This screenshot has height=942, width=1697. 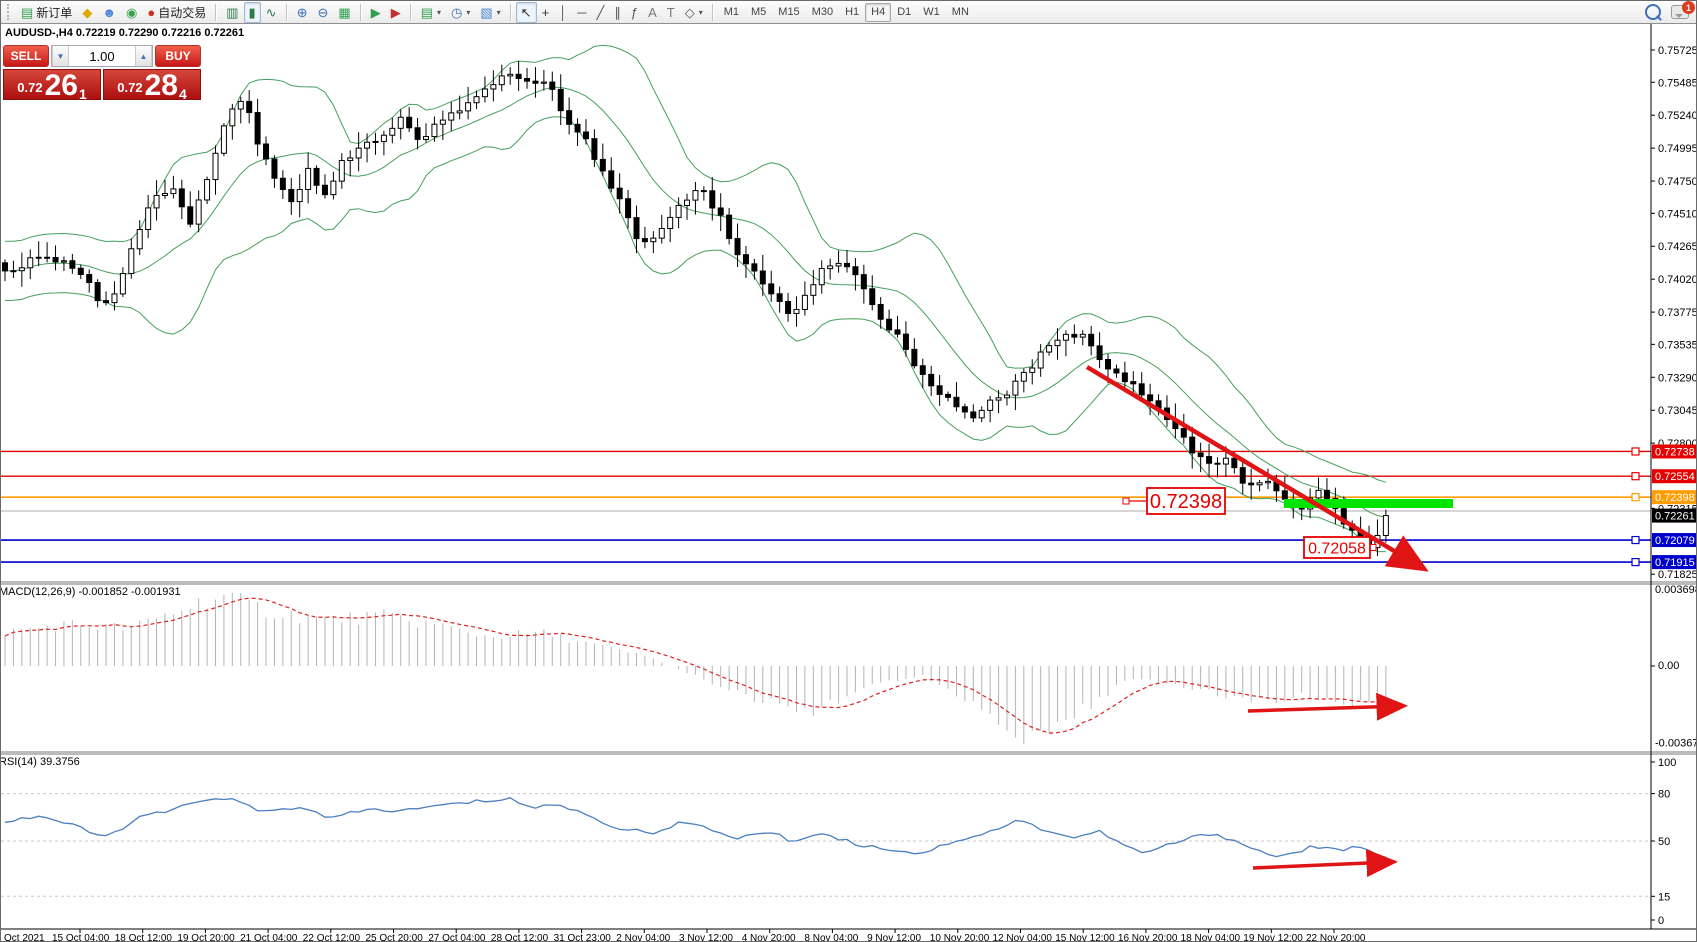 I want to click on horizontal-line-icon: ─, so click(x=582, y=12).